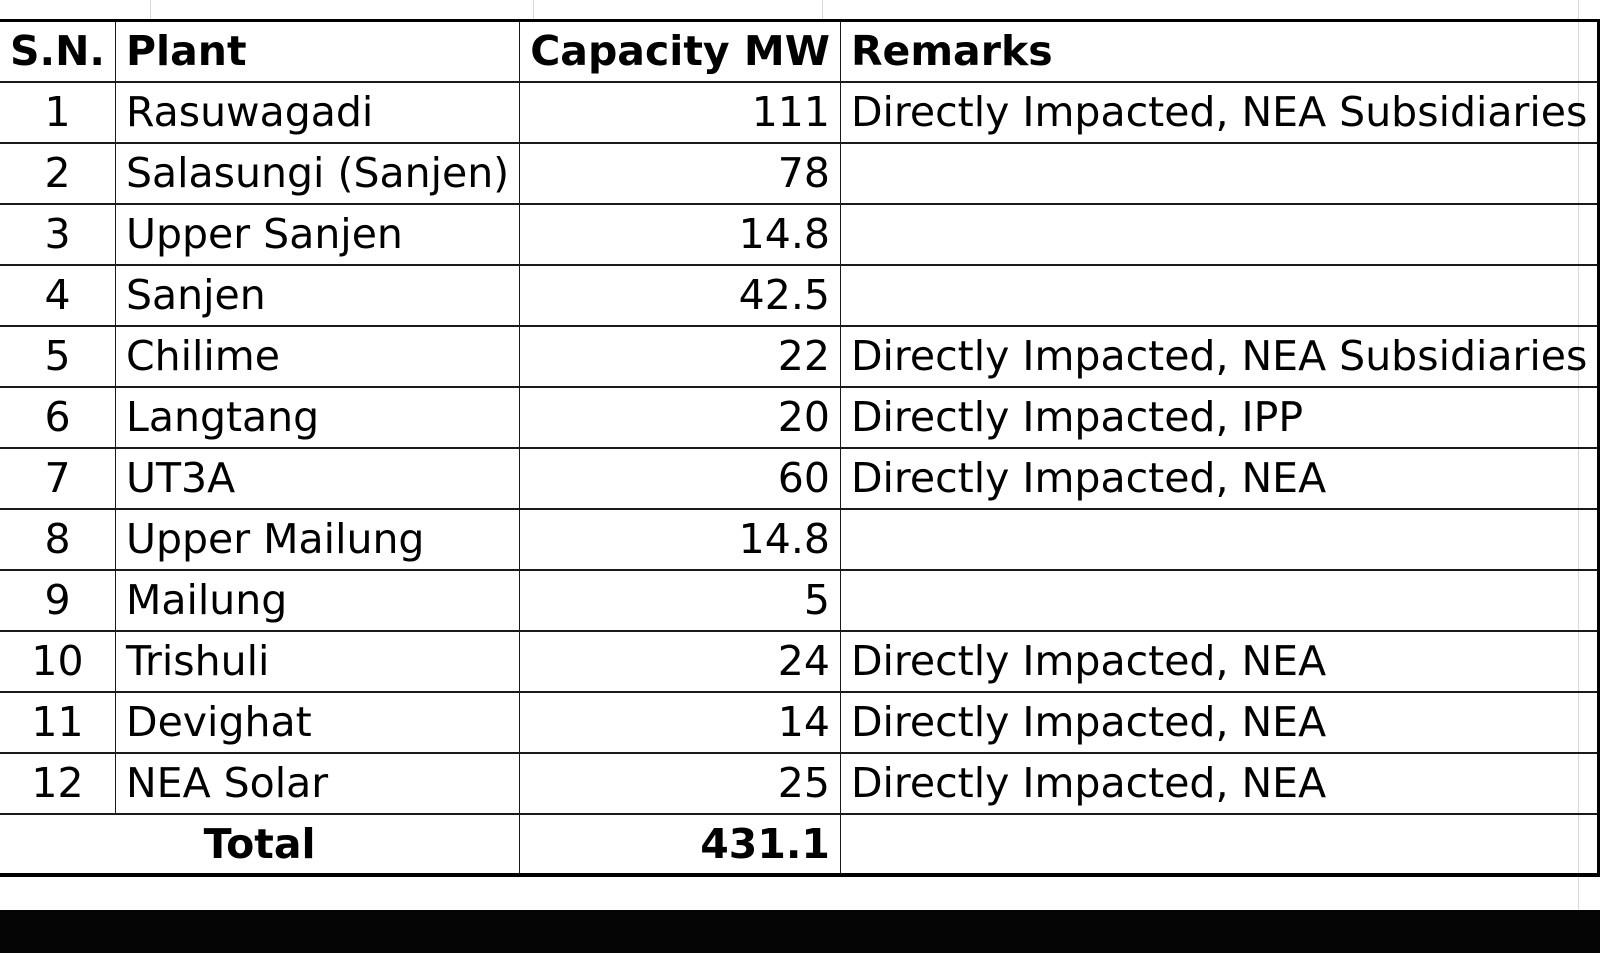 This screenshot has width=1600, height=953. I want to click on cell-capacity: 20, so click(680, 417).